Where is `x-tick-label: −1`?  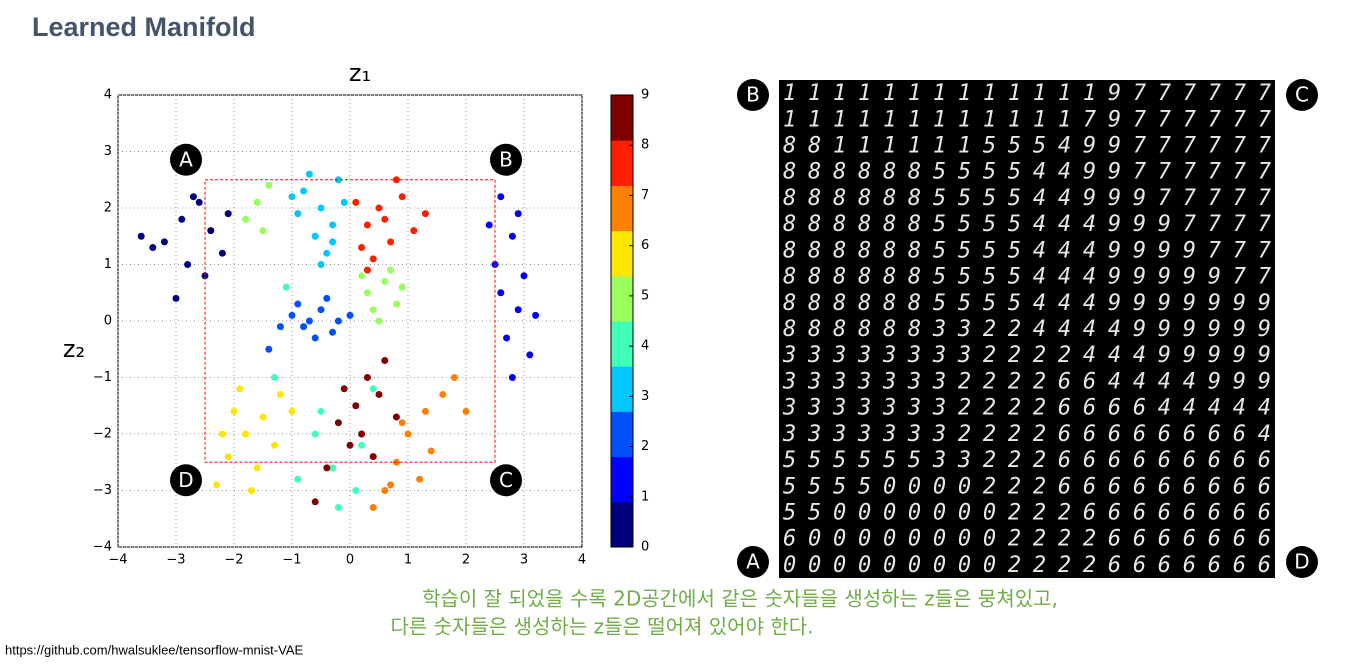
x-tick-label: −1 is located at coordinates (291, 560).